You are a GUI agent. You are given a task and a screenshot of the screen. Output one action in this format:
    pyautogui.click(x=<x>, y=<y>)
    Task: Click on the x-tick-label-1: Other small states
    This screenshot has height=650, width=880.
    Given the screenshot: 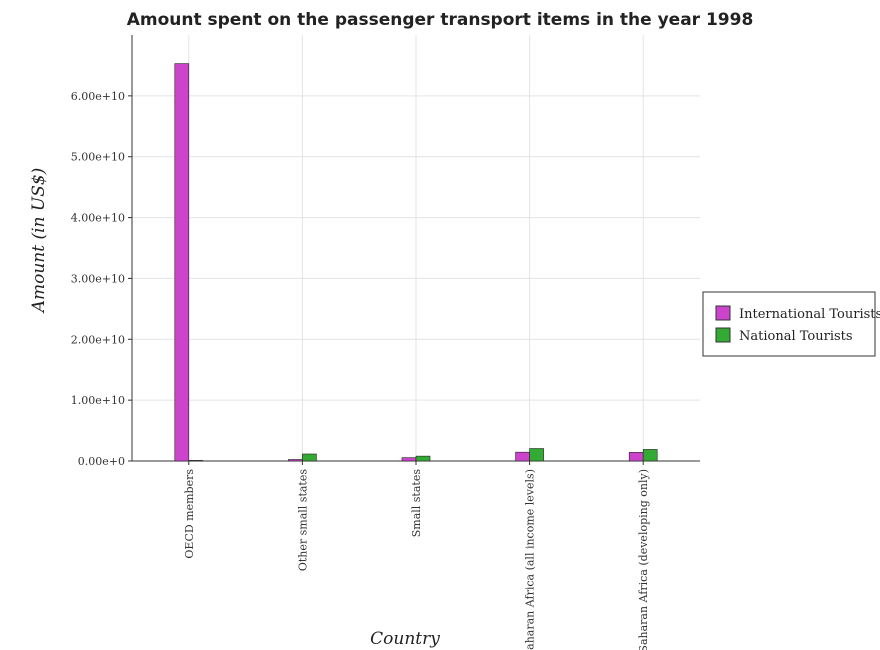 What is the action you would take?
    pyautogui.click(x=302, y=520)
    